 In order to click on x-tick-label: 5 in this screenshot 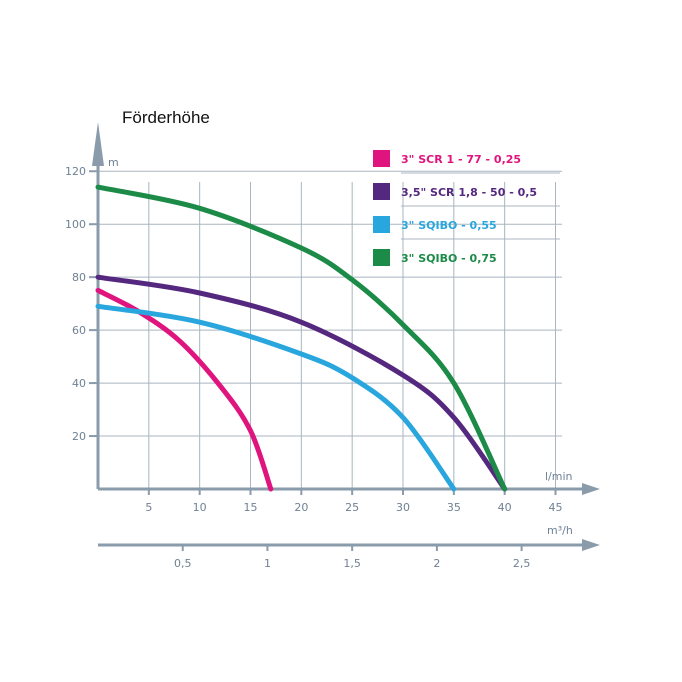, I will do `click(148, 507)`.